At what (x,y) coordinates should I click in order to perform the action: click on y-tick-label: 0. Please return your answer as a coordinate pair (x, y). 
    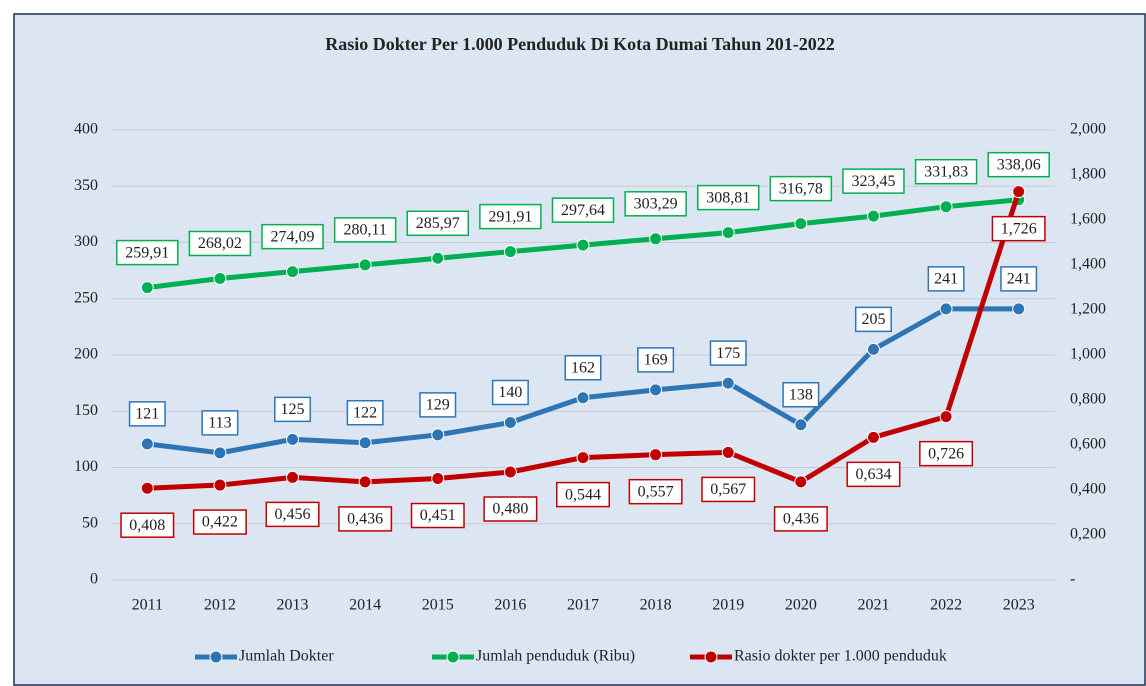
    Looking at the image, I should click on (94, 579).